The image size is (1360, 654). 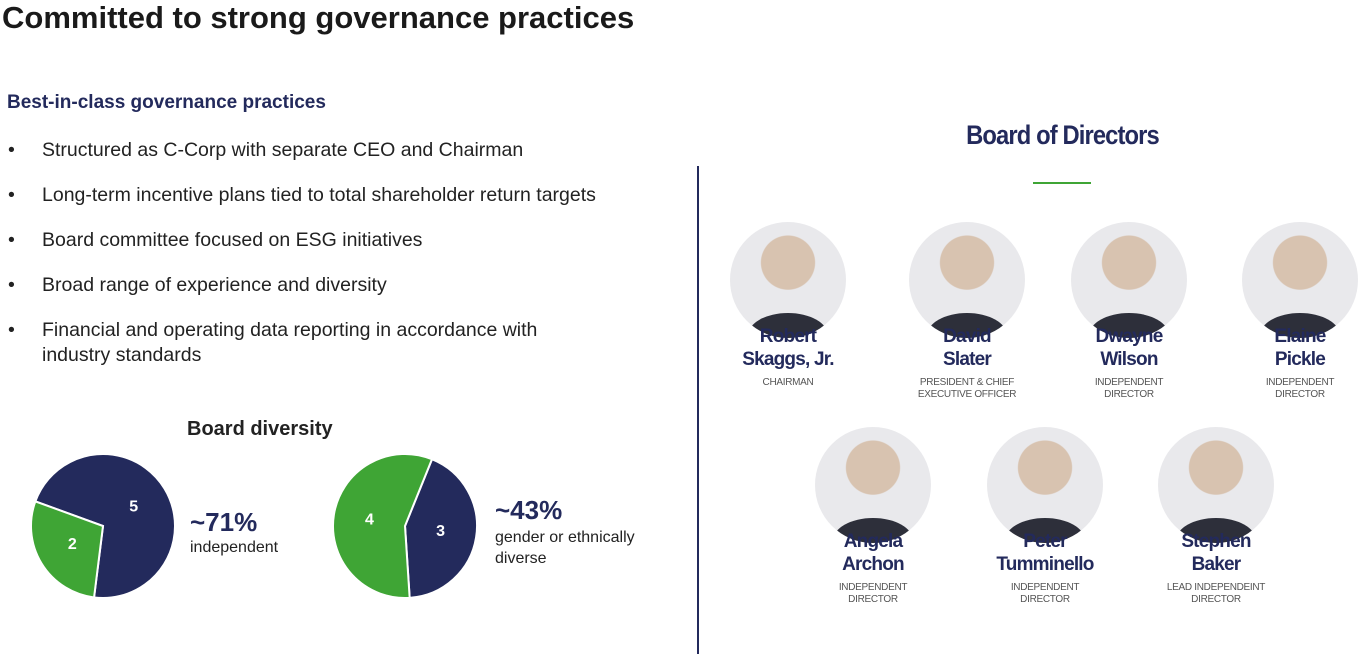 What do you see at coordinates (300, 285) in the screenshot?
I see `bullet-item: Broad range of experience and diversity` at bounding box center [300, 285].